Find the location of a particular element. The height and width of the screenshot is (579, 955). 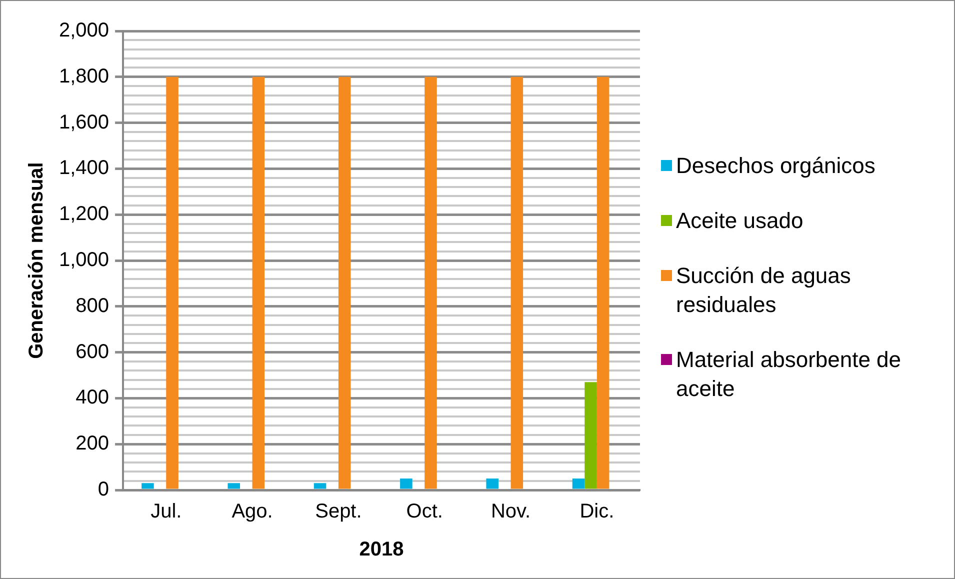

x-tick-label: Sept. is located at coordinates (338, 511).